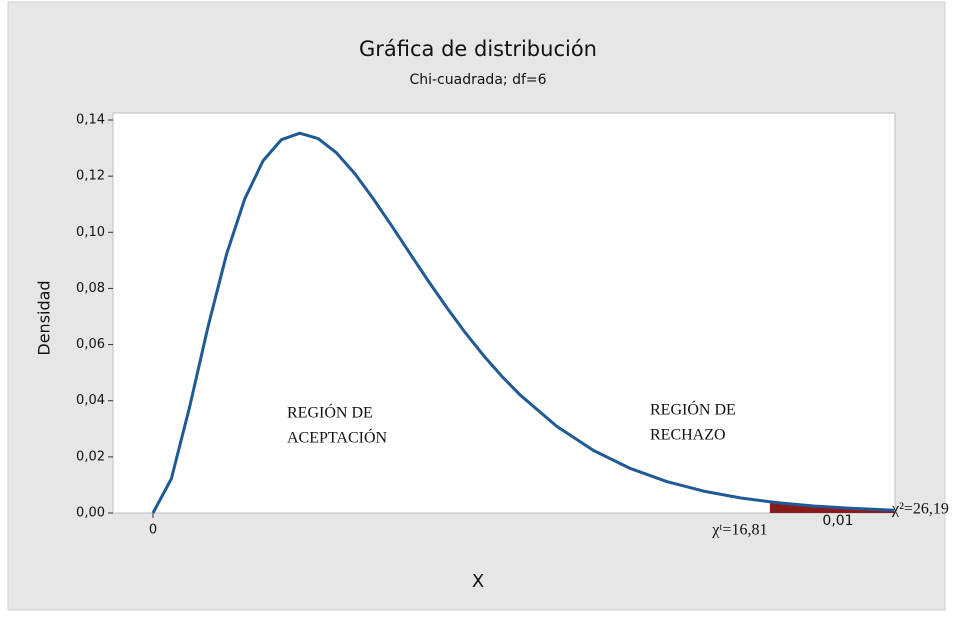 The width and height of the screenshot is (965, 618). What do you see at coordinates (90, 400) in the screenshot?
I see `y-tick-label: 0,04` at bounding box center [90, 400].